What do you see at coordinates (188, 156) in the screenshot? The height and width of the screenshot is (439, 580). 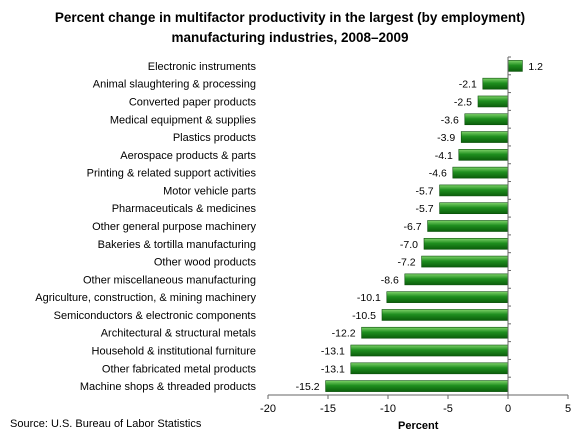 I see `category-label: Aerospace products & parts` at bounding box center [188, 156].